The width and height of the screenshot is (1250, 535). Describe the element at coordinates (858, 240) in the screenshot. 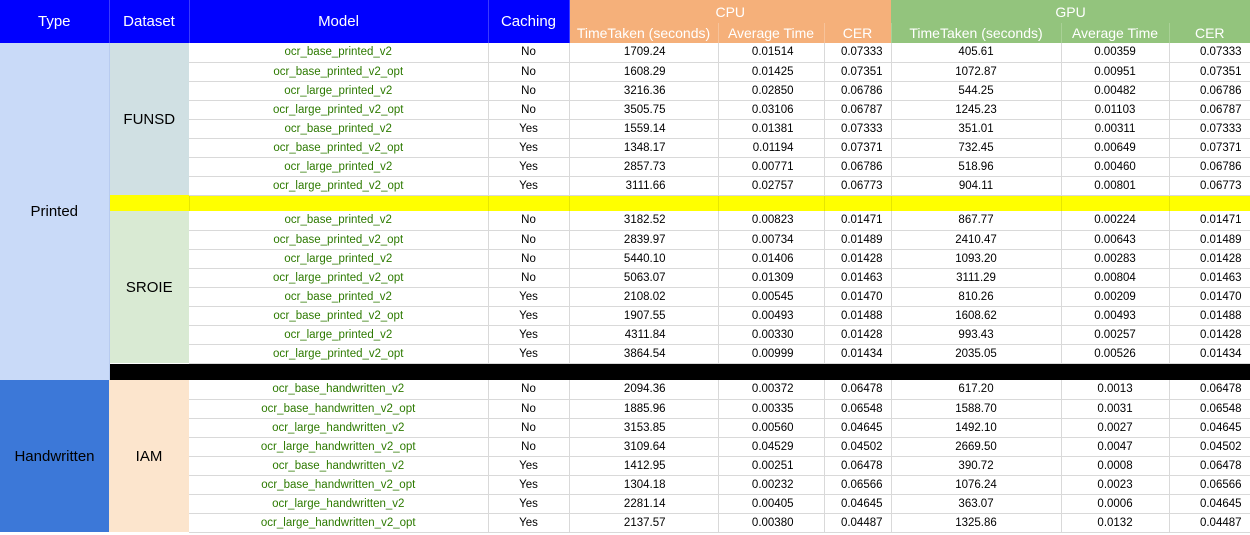

I see `cpu-cer-cell: 0.01489` at that location.